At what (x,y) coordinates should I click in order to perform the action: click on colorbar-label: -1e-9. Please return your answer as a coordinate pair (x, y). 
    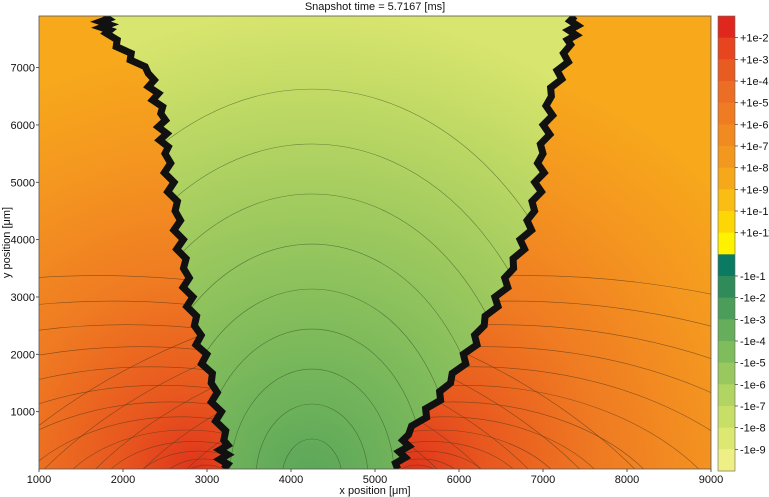
    Looking at the image, I should click on (753, 450).